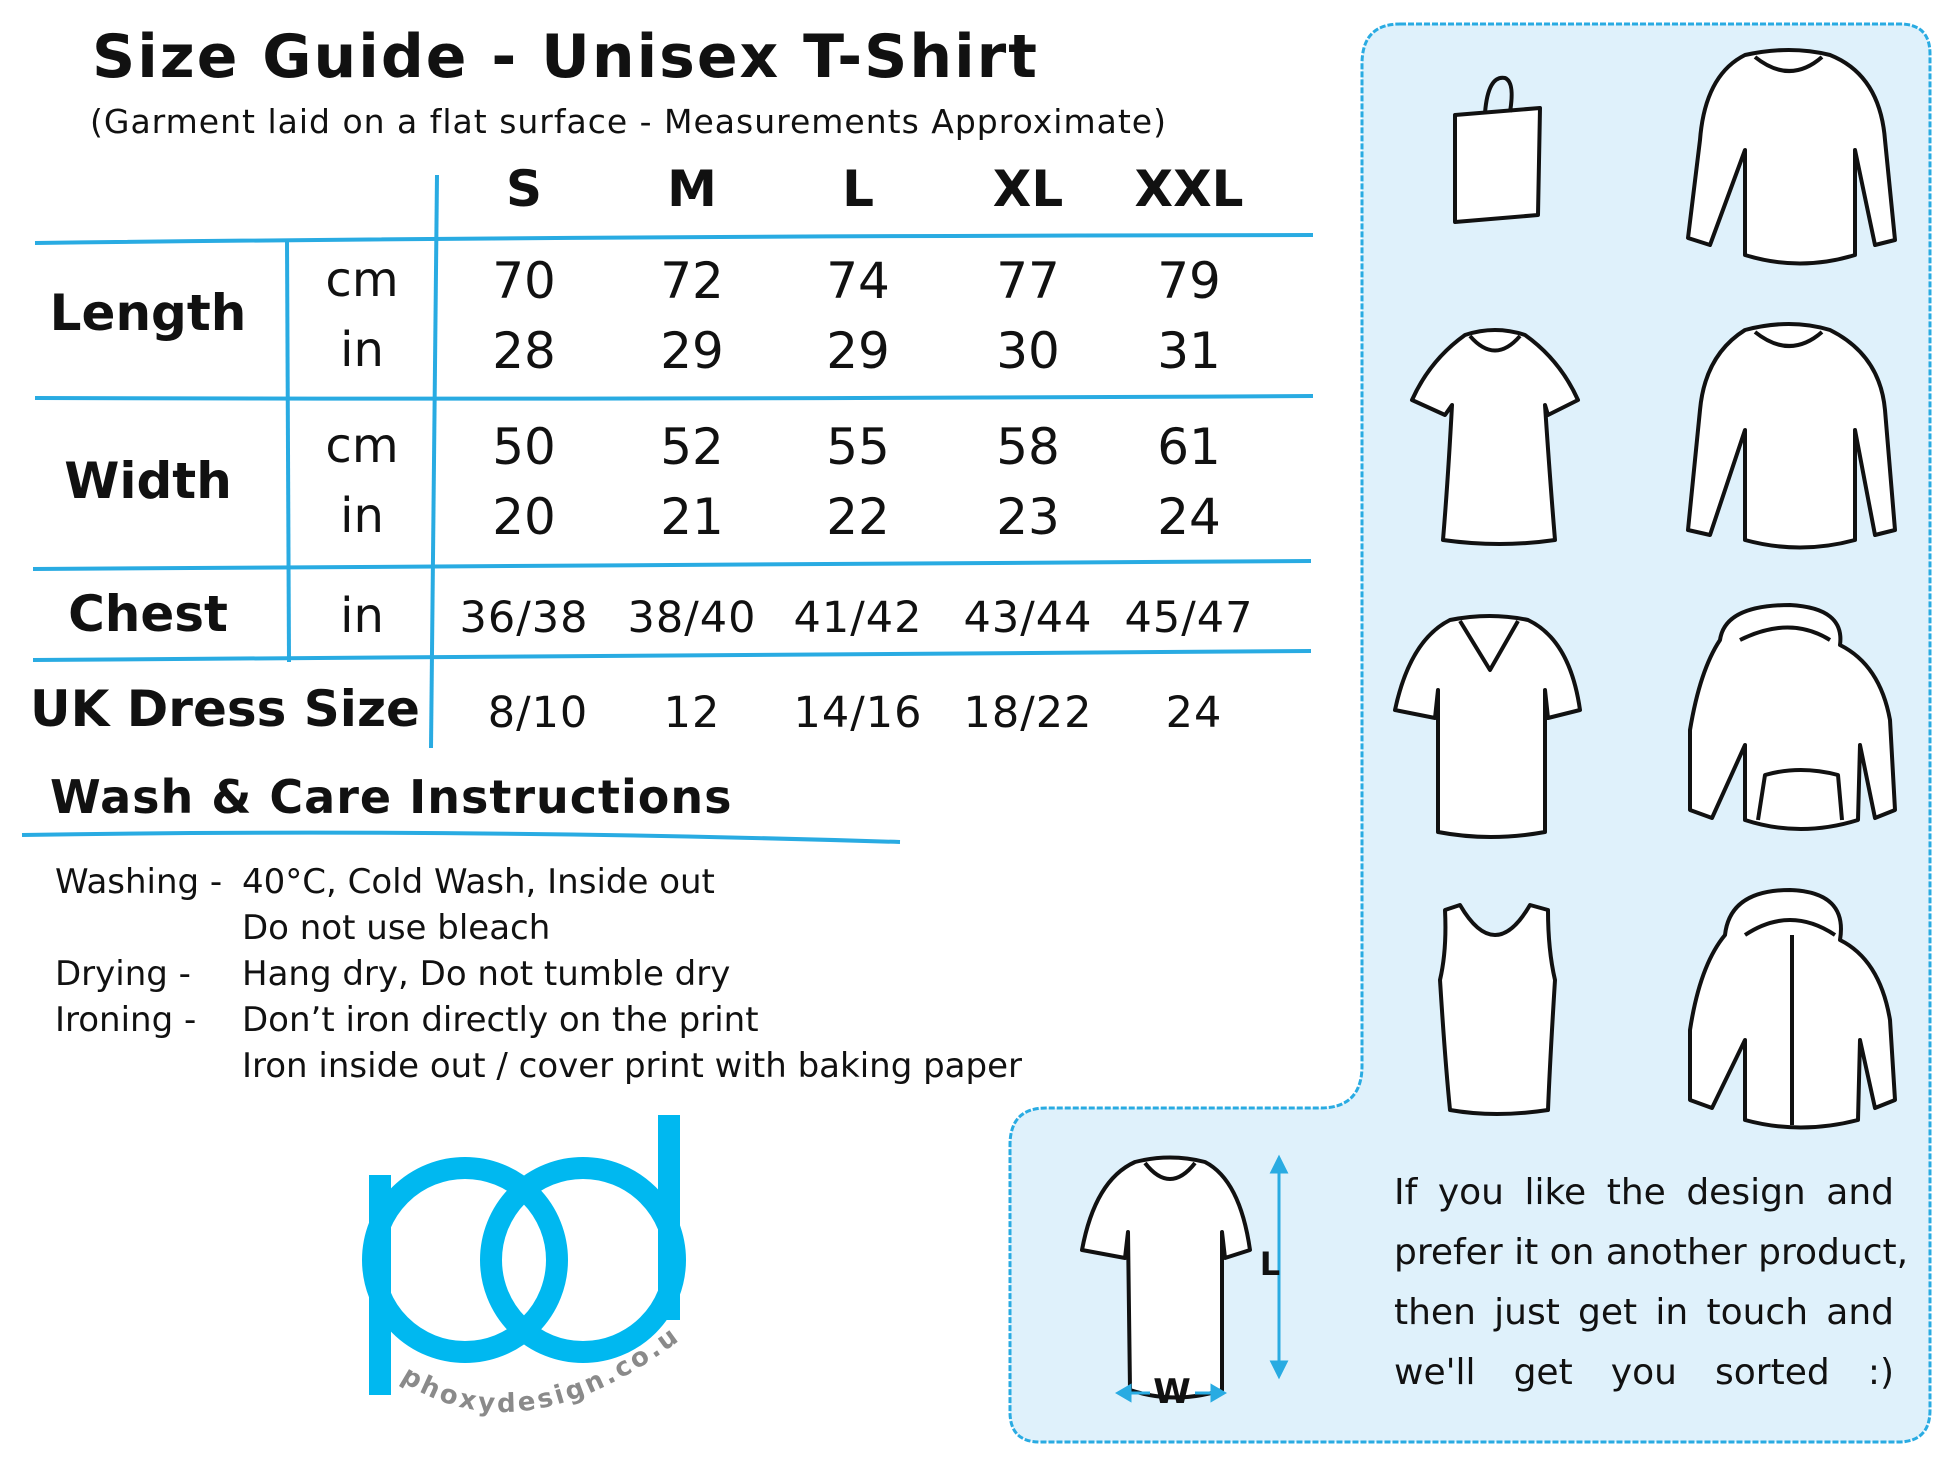  What do you see at coordinates (148, 313) in the screenshot?
I see `row-label: Length` at bounding box center [148, 313].